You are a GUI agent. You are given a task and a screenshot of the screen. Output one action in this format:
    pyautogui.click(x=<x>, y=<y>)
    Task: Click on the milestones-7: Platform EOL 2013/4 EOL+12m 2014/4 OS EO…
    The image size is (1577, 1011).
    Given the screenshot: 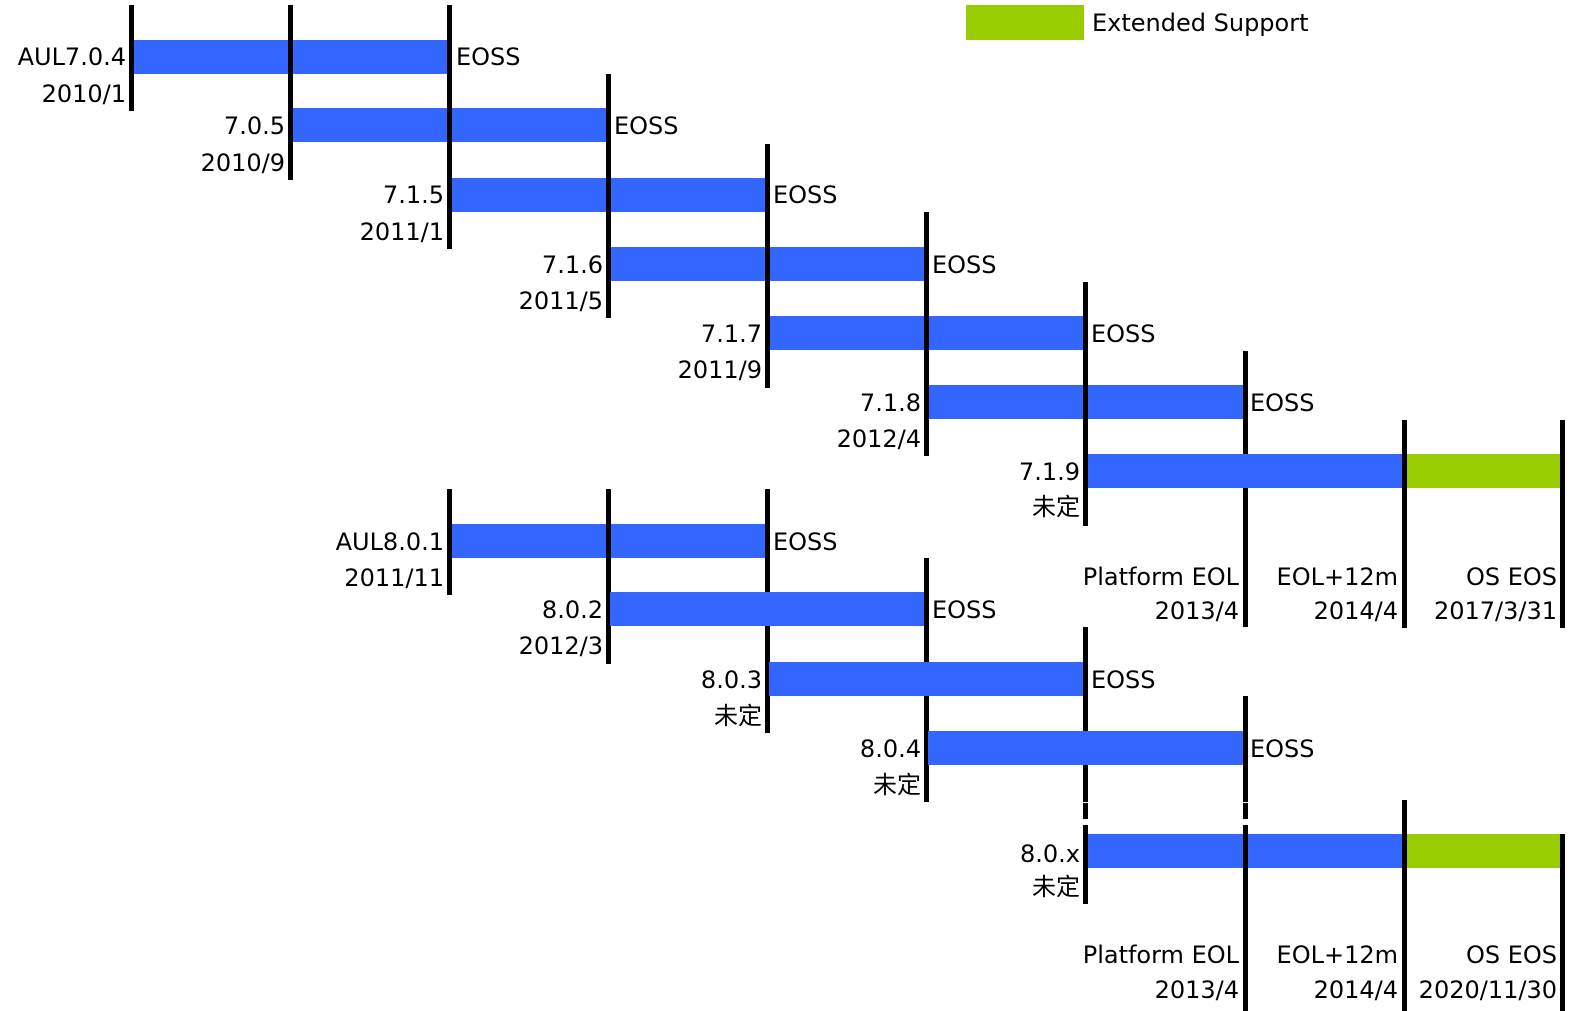 What is the action you would take?
    pyautogui.click(x=1320, y=594)
    